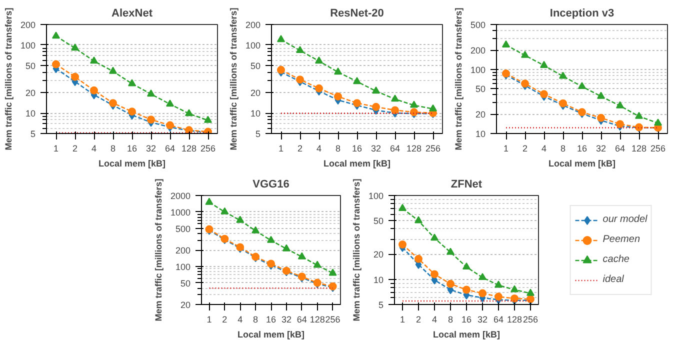 This screenshot has width=676, height=342. I want to click on legend-label: cache, so click(616, 260).